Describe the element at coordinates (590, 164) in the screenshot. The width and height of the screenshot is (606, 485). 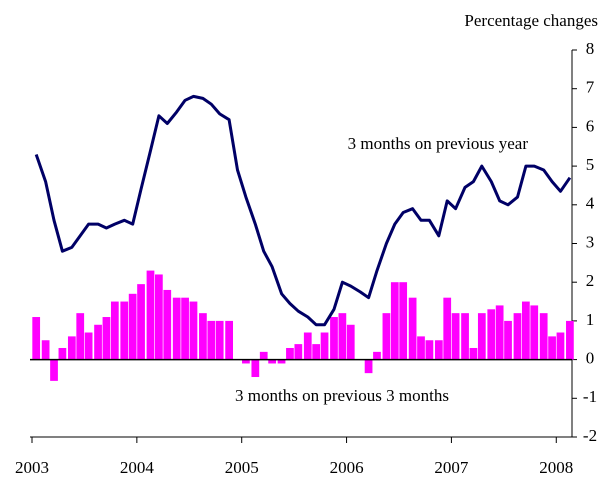
I see `y-tick-label: 5` at that location.